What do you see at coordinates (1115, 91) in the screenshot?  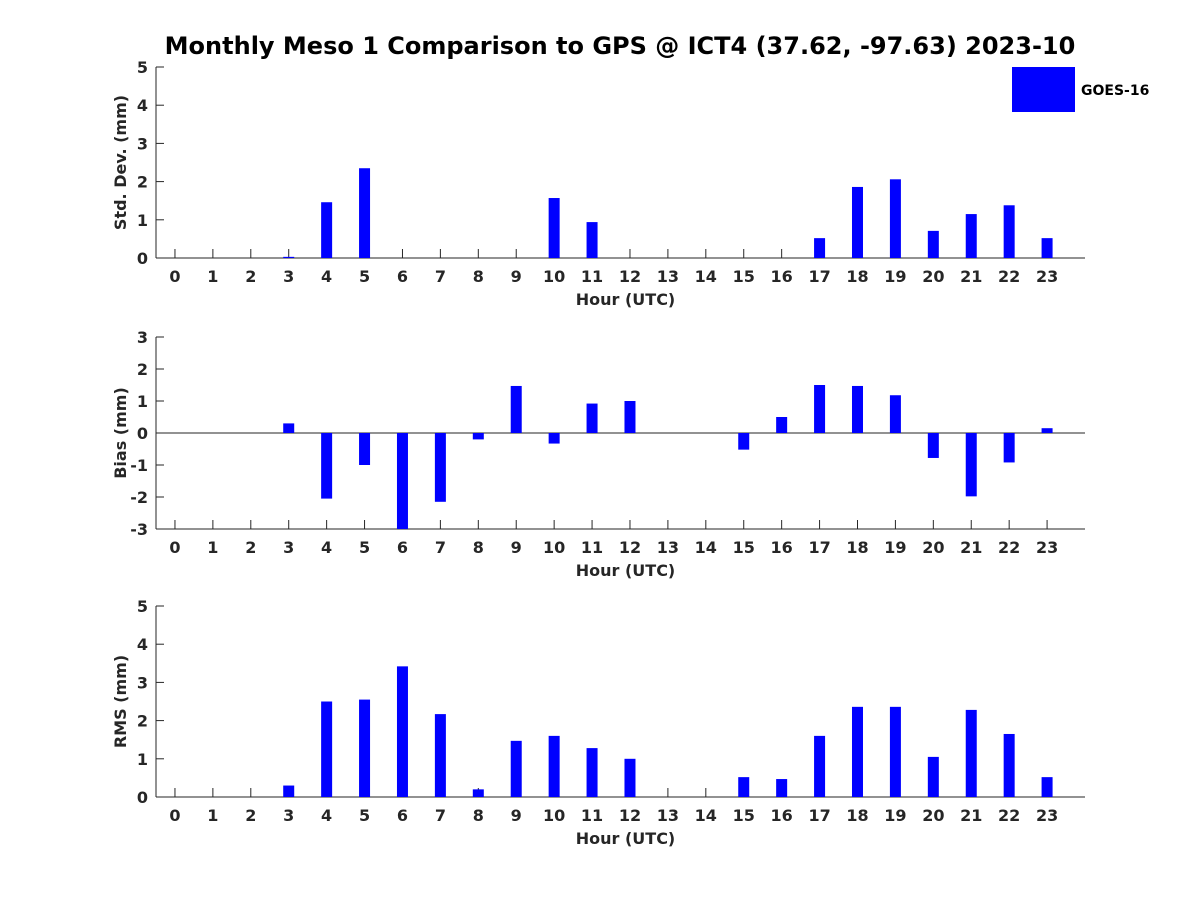 I see `legend-label-goes-16: GOES-16` at bounding box center [1115, 91].